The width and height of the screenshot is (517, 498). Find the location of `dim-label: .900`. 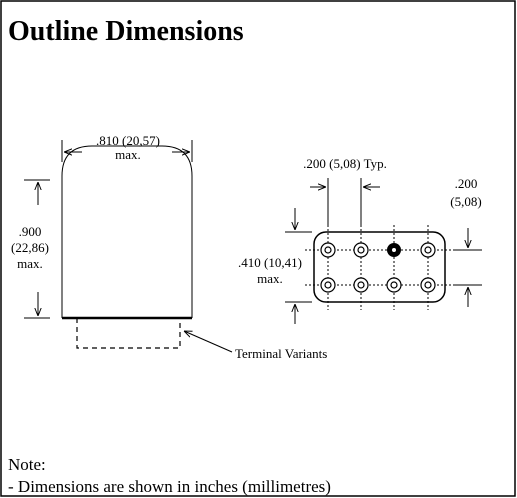

dim-label: .900 is located at coordinates (30, 231).